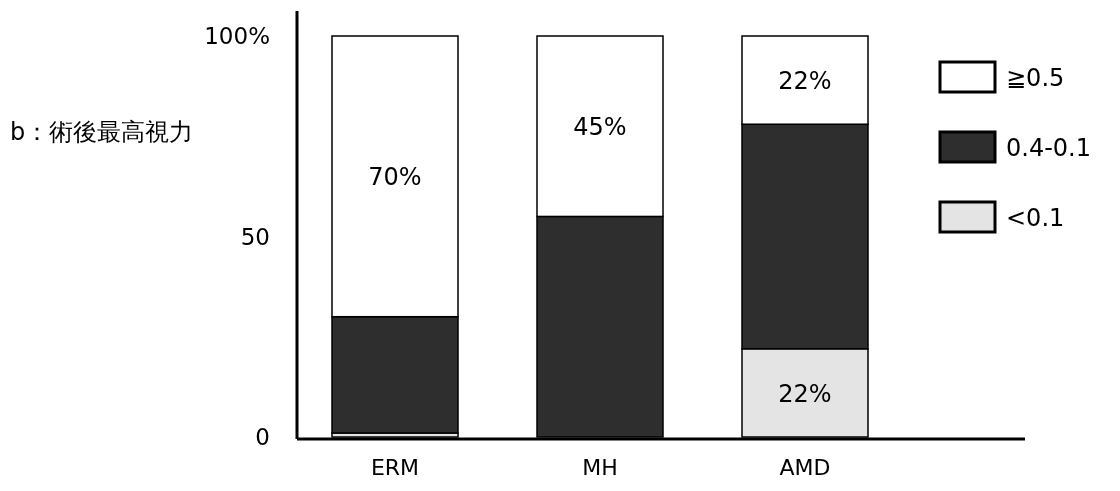 The height and width of the screenshot is (491, 1120). Describe the element at coordinates (1035, 218) in the screenshot. I see `legend-label: <0.1` at that location.